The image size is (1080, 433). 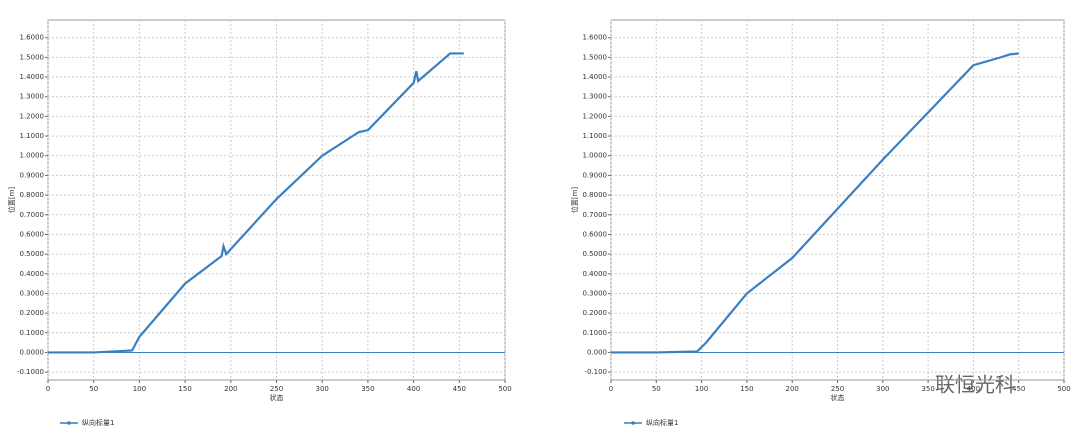 What do you see at coordinates (597, 352) in the screenshot?
I see `y-tick-label: 0.000` at bounding box center [597, 352].